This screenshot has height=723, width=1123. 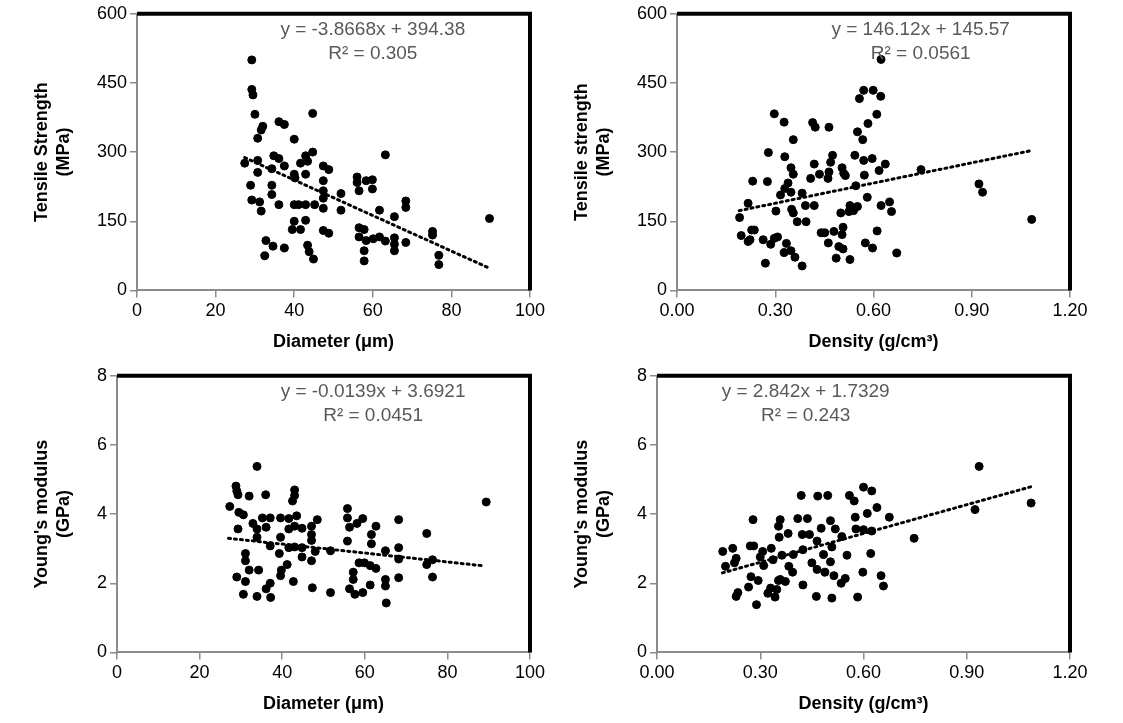 I want to click on annotation: R² = 0.243, so click(x=806, y=414).